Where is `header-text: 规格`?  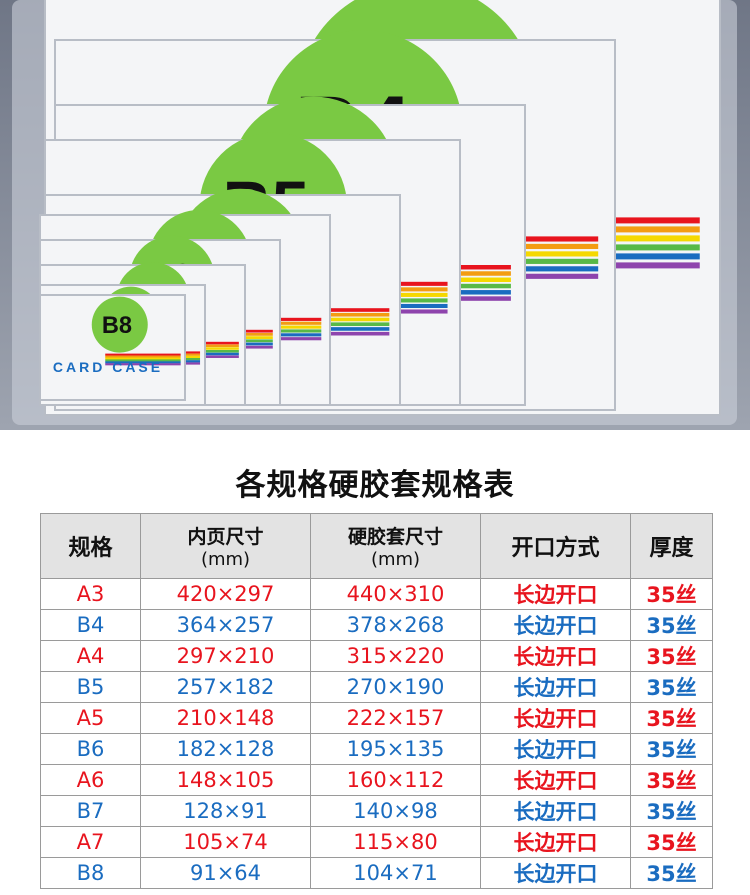
header-text: 规格 is located at coordinates (90, 548).